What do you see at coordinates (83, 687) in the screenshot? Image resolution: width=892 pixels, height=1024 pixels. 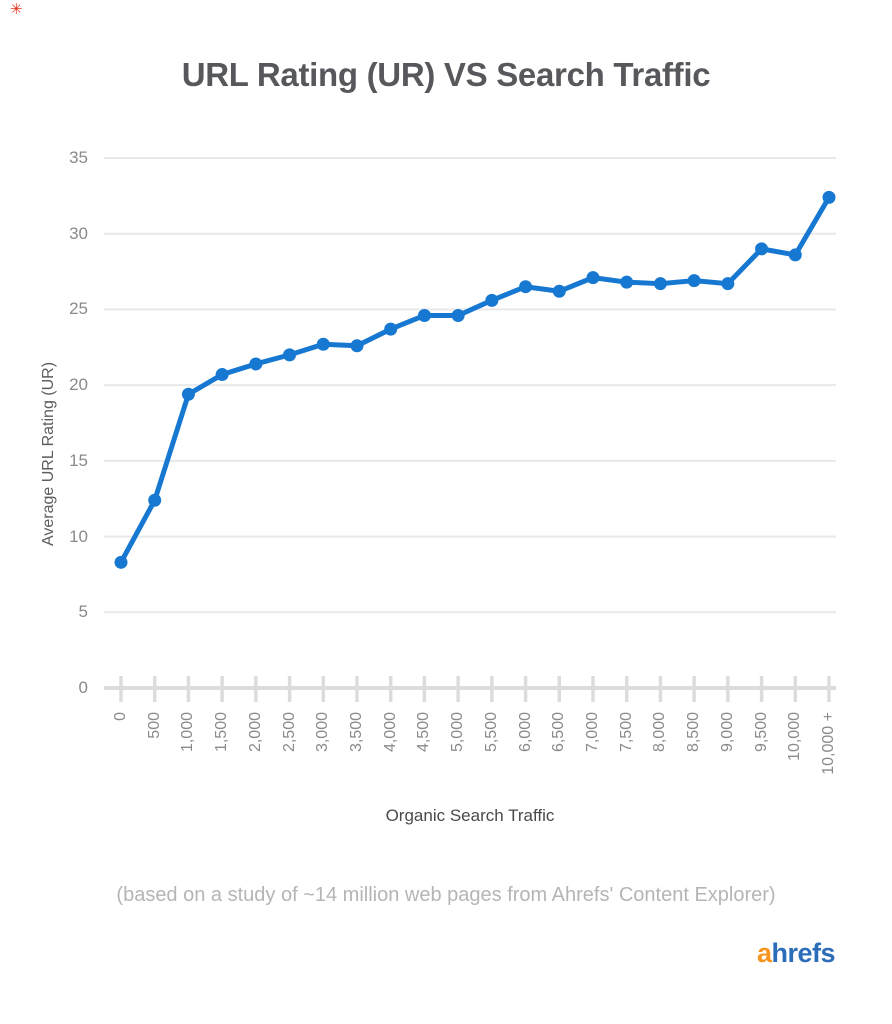 I see `y-tick-label: 0` at bounding box center [83, 687].